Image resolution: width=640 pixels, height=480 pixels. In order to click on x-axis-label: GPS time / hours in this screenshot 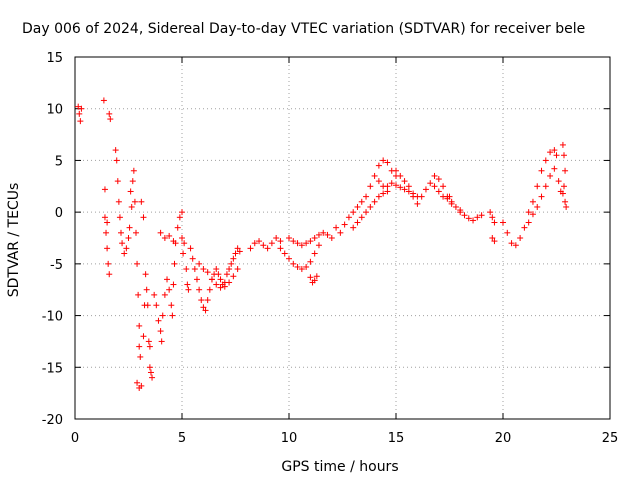, I will do `click(339, 467)`.